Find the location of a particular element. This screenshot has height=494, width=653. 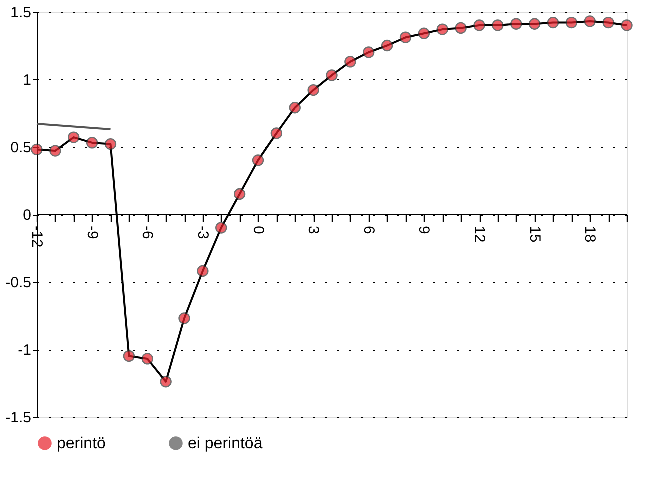

x-tick-label: 12 is located at coordinates (479, 234).